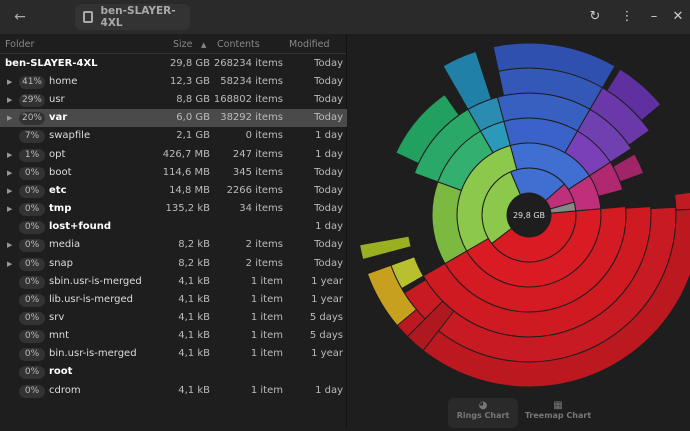 This screenshot has width=690, height=431. Describe the element at coordinates (173, 336) in the screenshot. I see `folder-row: 0% mnt 4,1 kB 1 item 5 days` at that location.